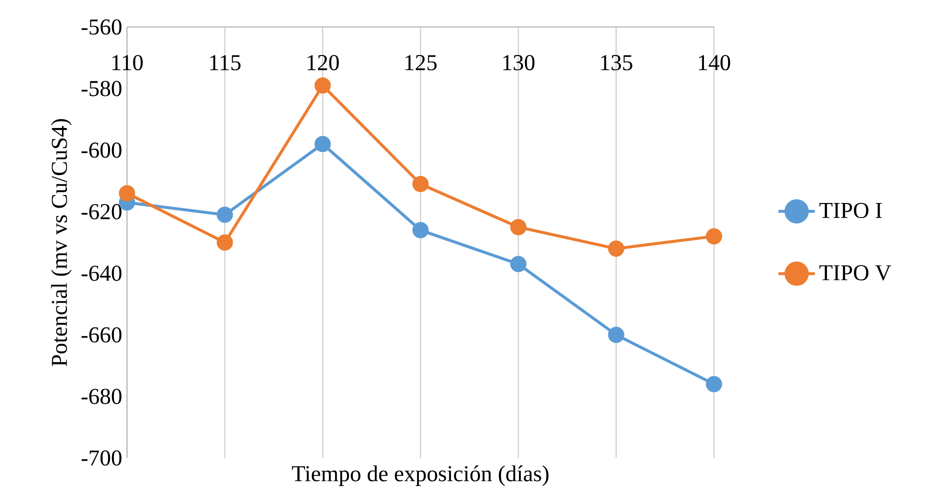  What do you see at coordinates (102, 27) in the screenshot?
I see `y-tick-label: -560` at bounding box center [102, 27].